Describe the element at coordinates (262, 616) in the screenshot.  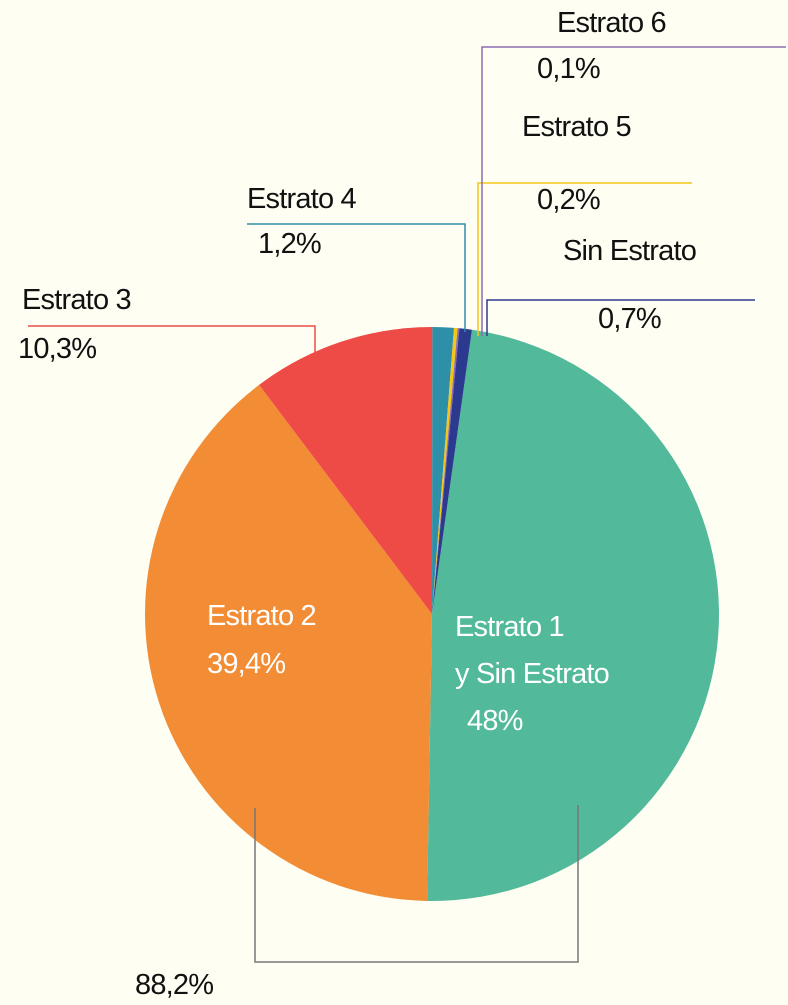
I see `slice-label: Estrato 2` at that location.